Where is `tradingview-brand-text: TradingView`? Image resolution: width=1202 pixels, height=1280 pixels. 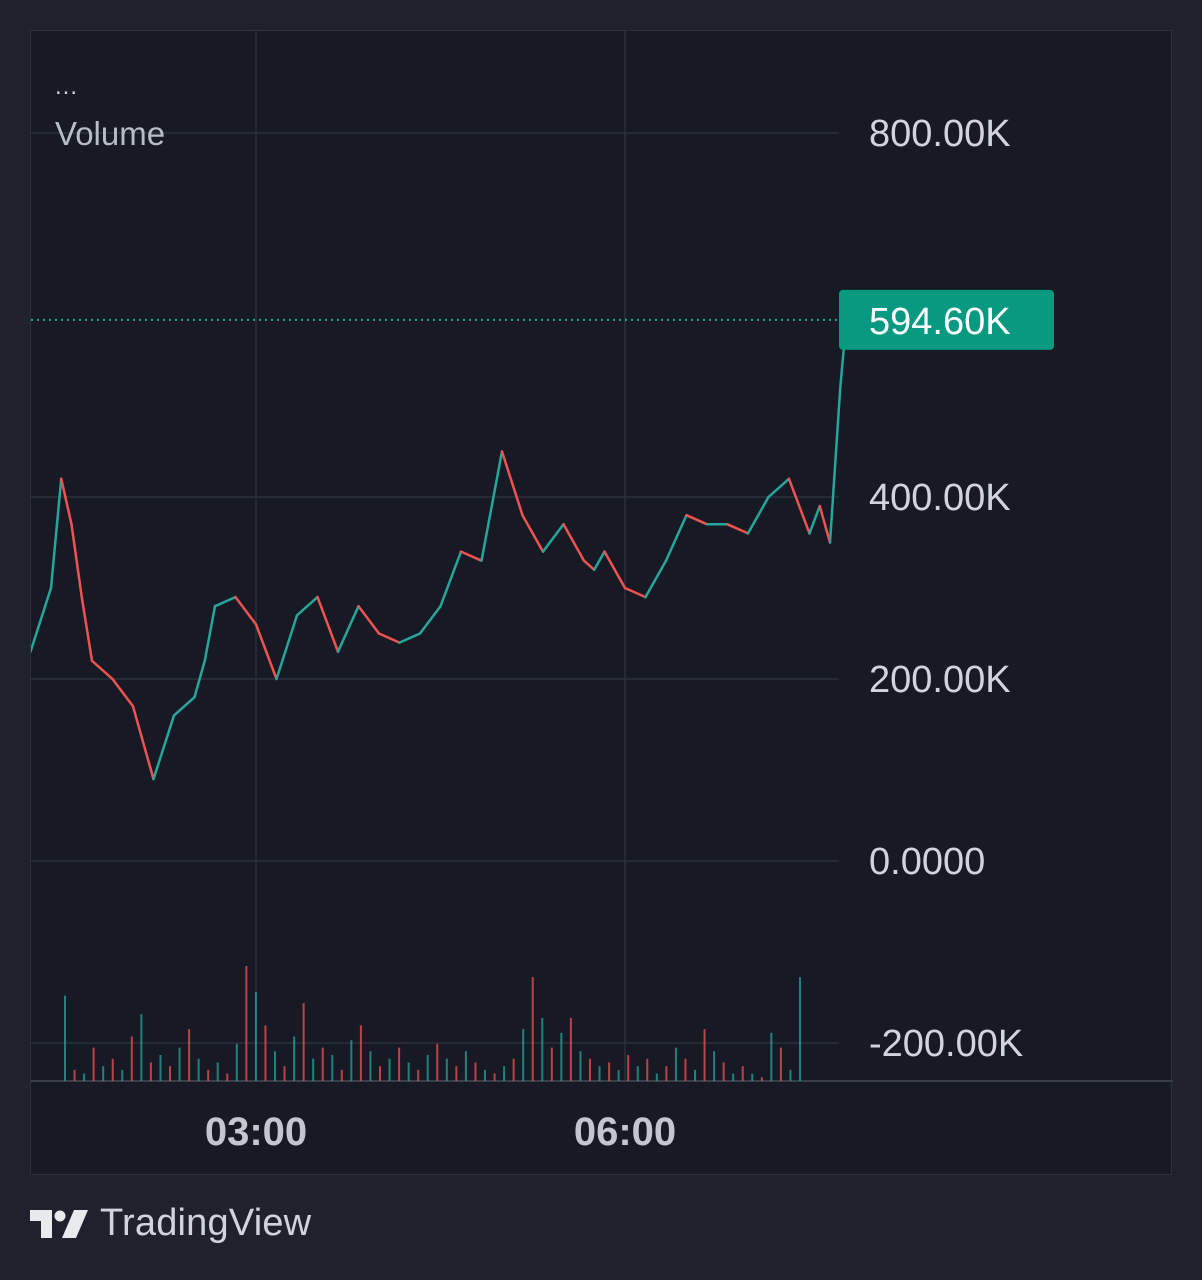 tradingview-brand-text: TradingView is located at coordinates (206, 1223).